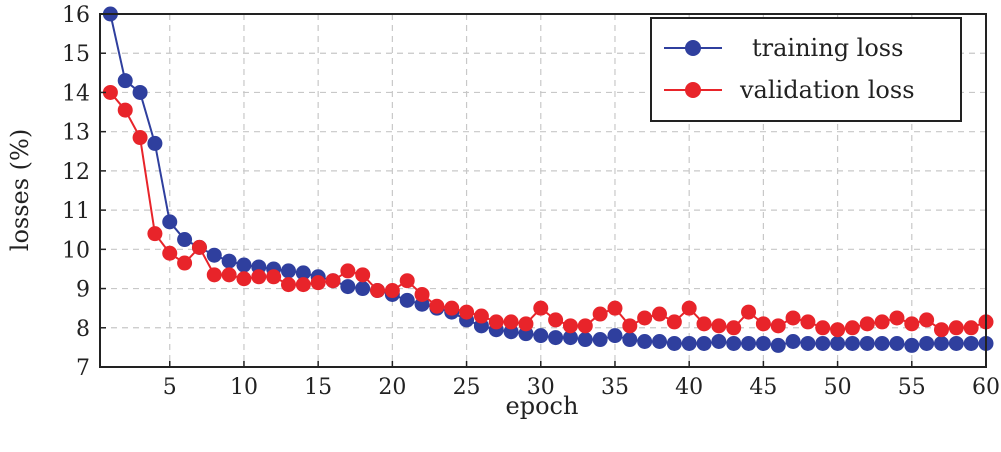 This screenshot has height=452, width=1001. Describe the element at coordinates (693, 48) in the screenshot. I see `legend-training-marker` at that location.